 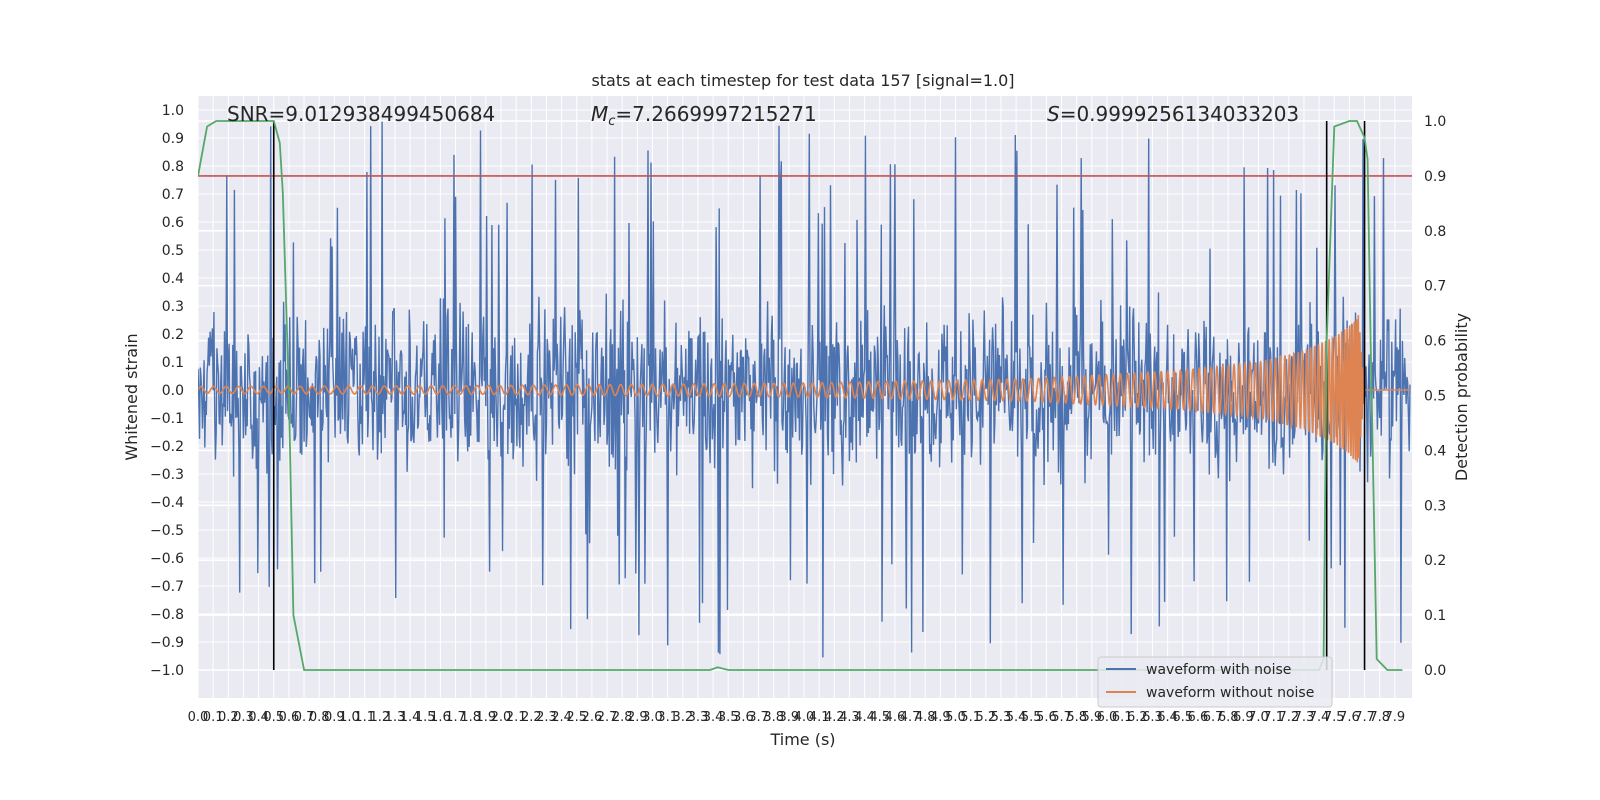 I want to click on x-tick-label: 4.0, so click(x=804, y=717).